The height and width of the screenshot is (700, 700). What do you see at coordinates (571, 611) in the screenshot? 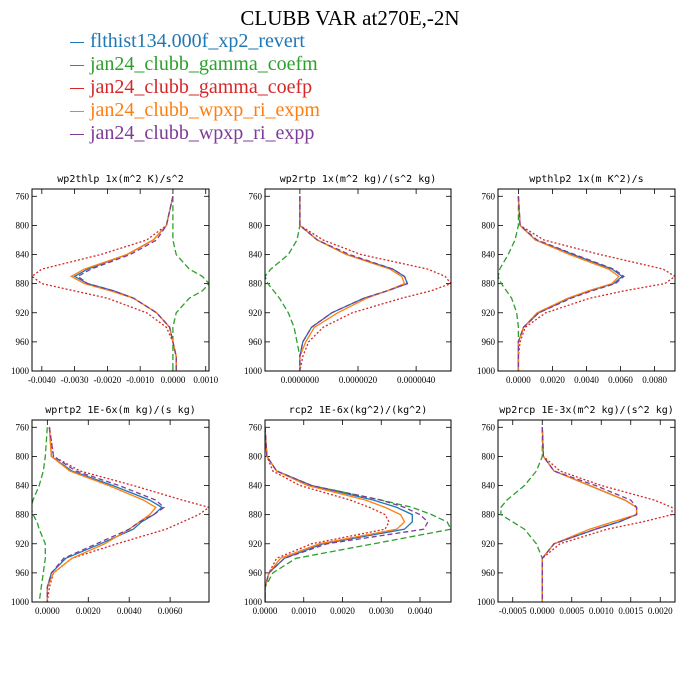
I see `x-tick-label: 0.0005` at bounding box center [571, 611].